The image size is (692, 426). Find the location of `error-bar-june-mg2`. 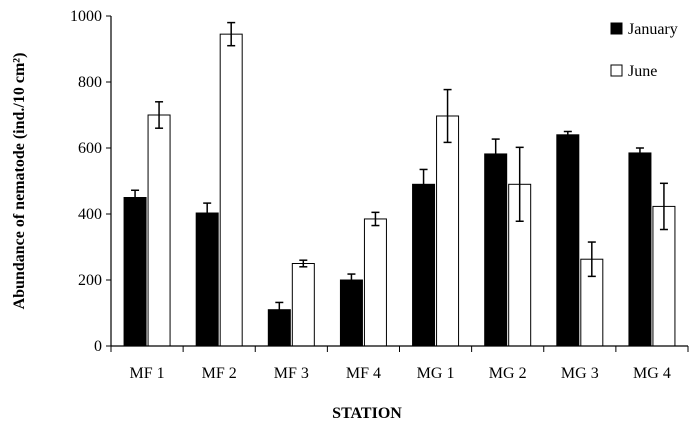

error-bar-june-mg2 is located at coordinates (519, 184).